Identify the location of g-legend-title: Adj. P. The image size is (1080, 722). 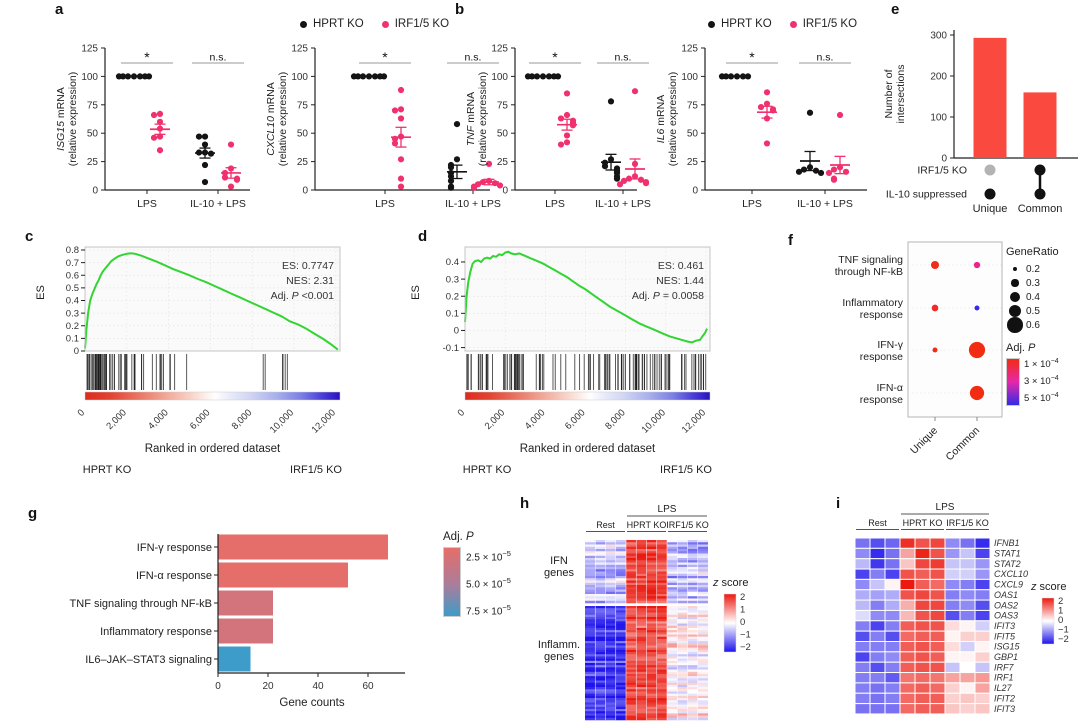
(488, 537).